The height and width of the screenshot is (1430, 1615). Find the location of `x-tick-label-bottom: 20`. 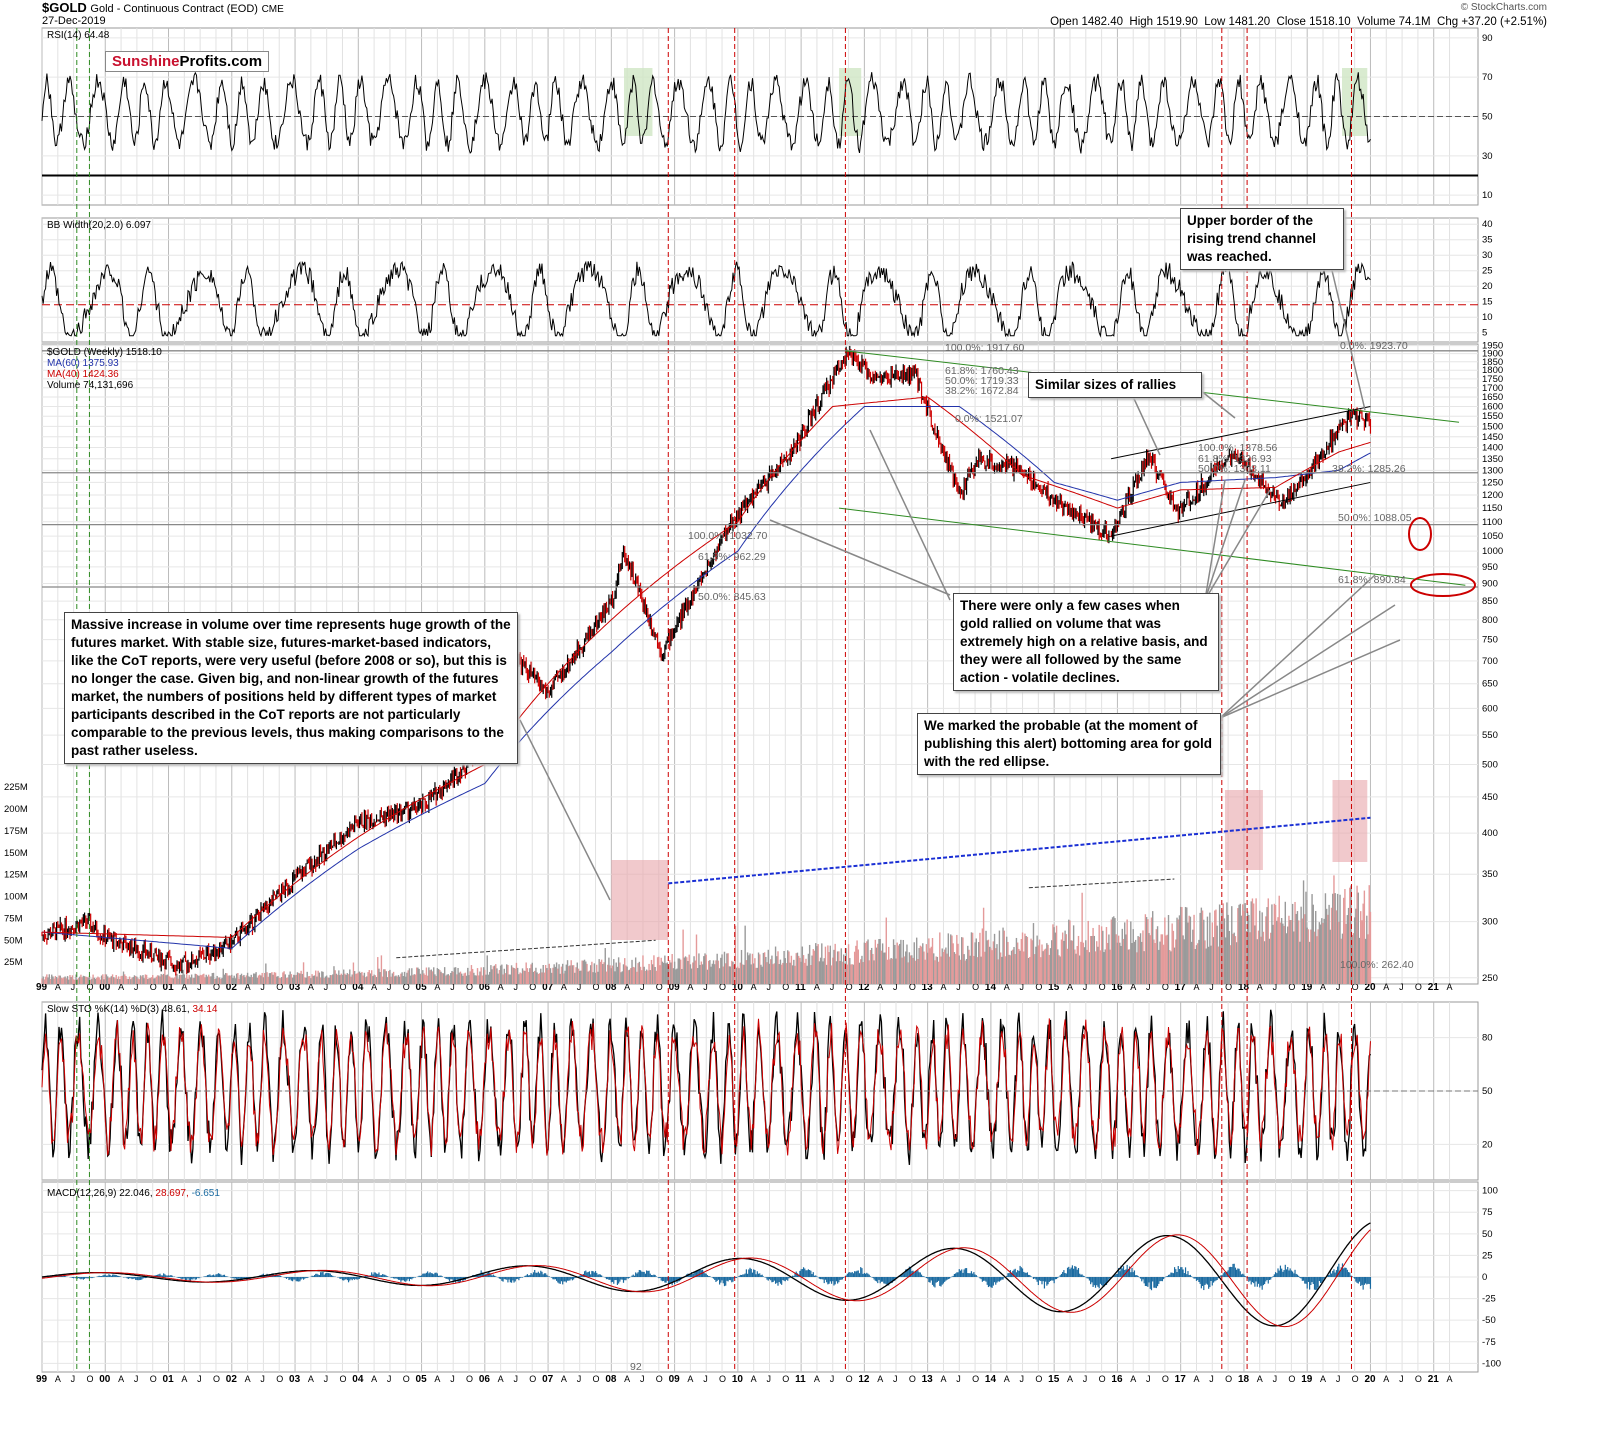

x-tick-label-bottom: 20 is located at coordinates (1370, 1379).